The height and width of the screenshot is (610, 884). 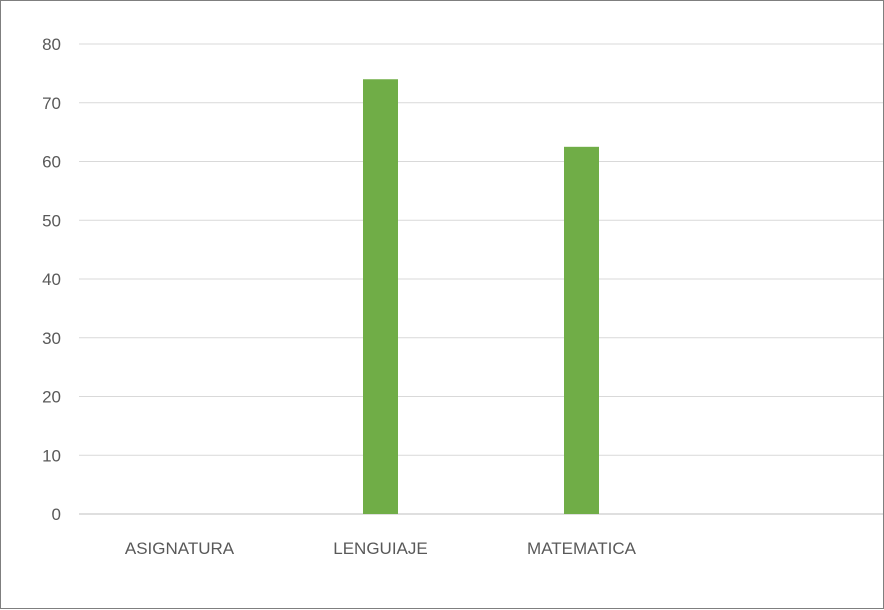 What do you see at coordinates (56, 514) in the screenshot?
I see `y-tick-label: 0` at bounding box center [56, 514].